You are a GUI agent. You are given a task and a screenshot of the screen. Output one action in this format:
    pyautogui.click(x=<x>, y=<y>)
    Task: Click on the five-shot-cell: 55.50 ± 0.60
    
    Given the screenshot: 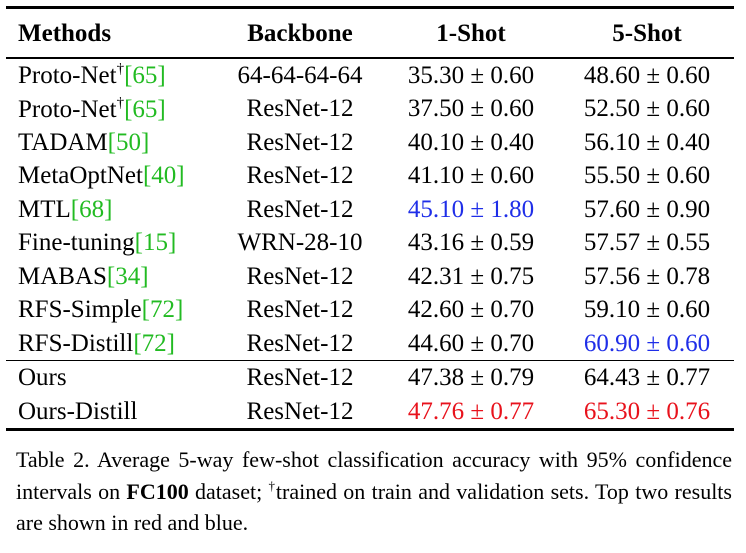 What is the action you would take?
    pyautogui.click(x=647, y=176)
    